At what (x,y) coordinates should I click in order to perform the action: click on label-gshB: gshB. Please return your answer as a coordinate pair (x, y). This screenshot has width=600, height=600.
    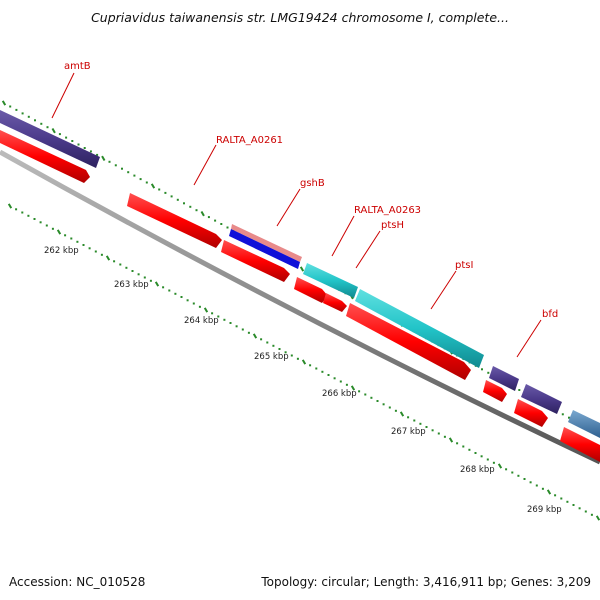
    Looking at the image, I should click on (312, 183).